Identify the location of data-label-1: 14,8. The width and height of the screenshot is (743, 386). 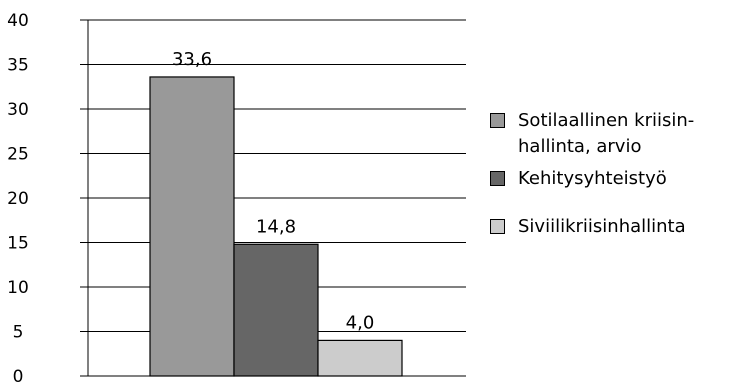
(276, 226).